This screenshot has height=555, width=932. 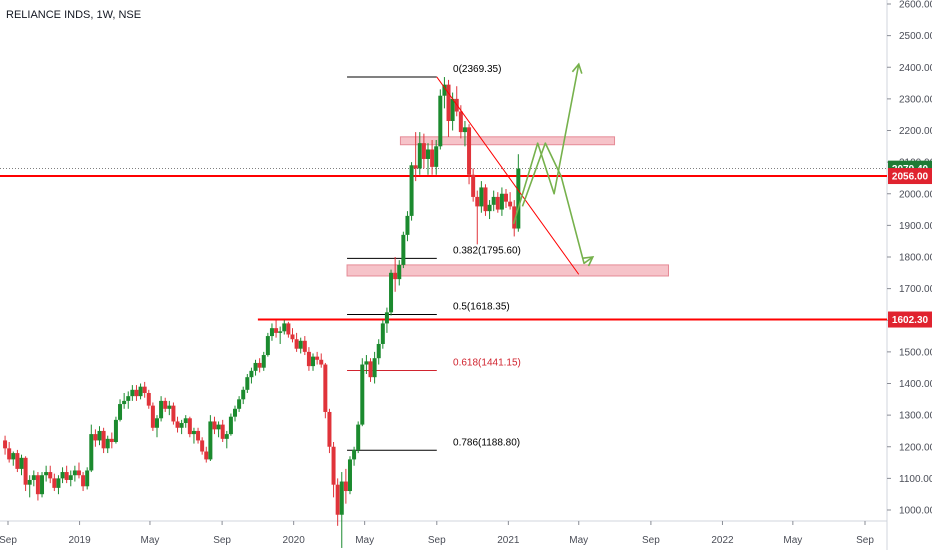 I want to click on y-tick-label: 1900.00, so click(x=915, y=226).